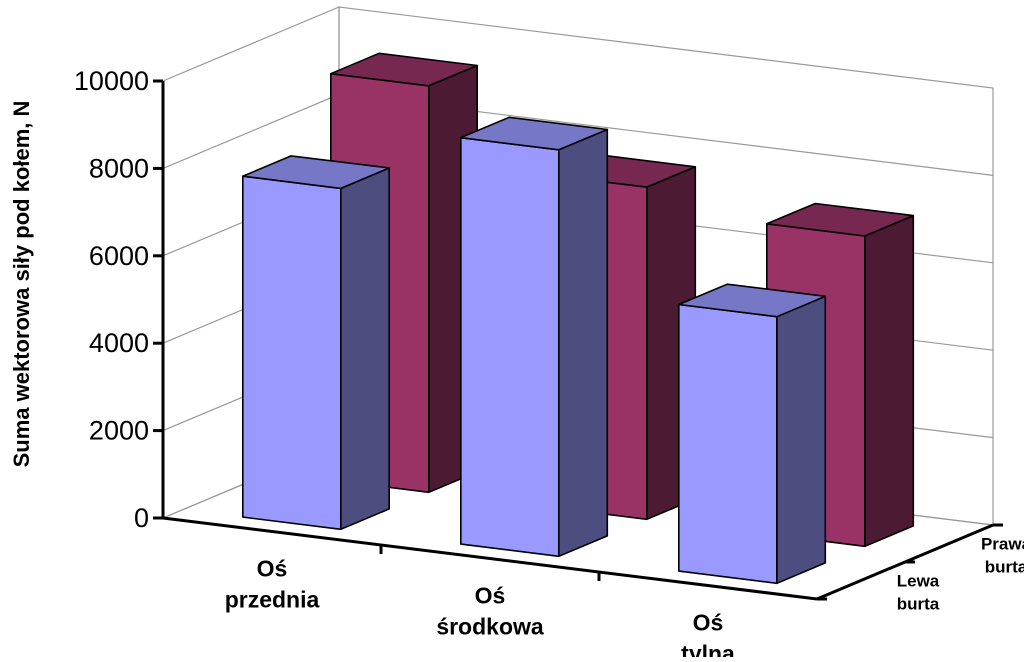 Image resolution: width=1024 pixels, height=662 pixels. I want to click on y-tick-label: 0, so click(141, 518).